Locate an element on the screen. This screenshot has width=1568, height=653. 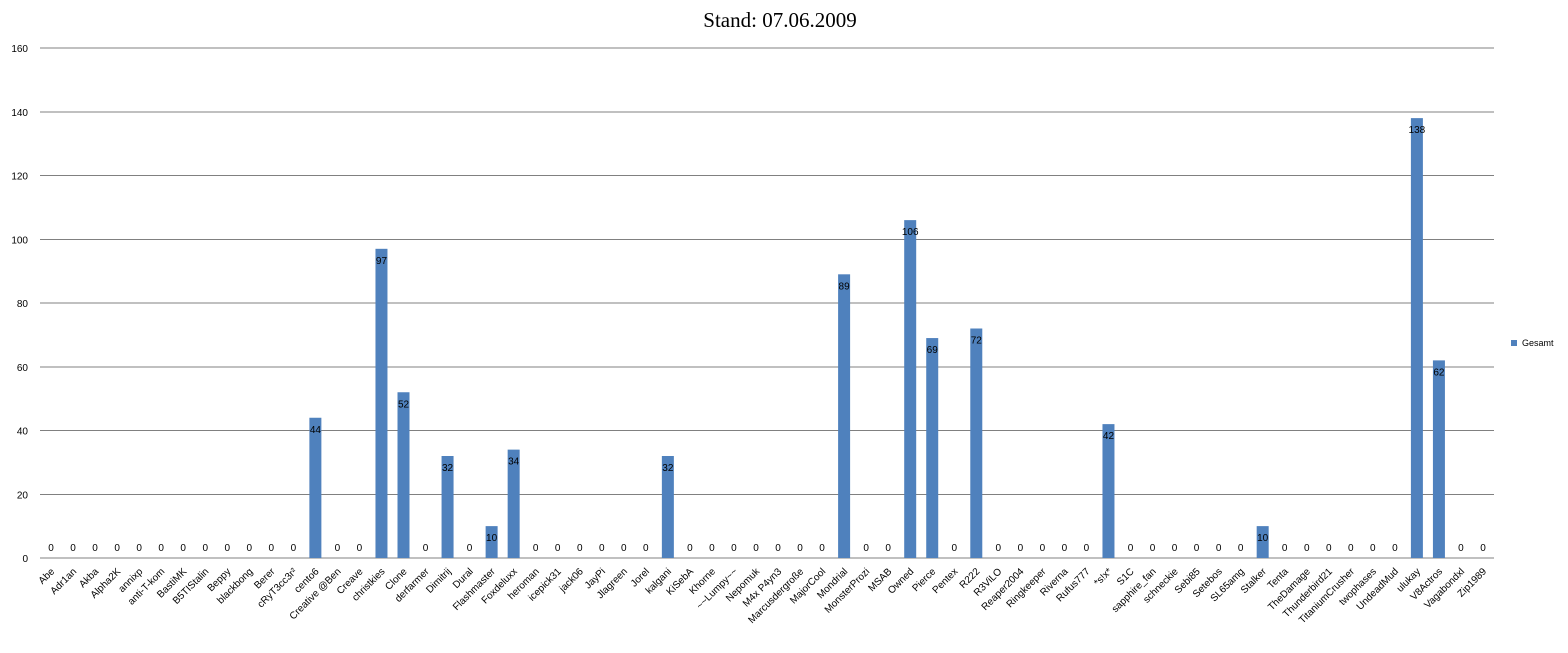
y-tick-label: 60 is located at coordinates (23, 368).